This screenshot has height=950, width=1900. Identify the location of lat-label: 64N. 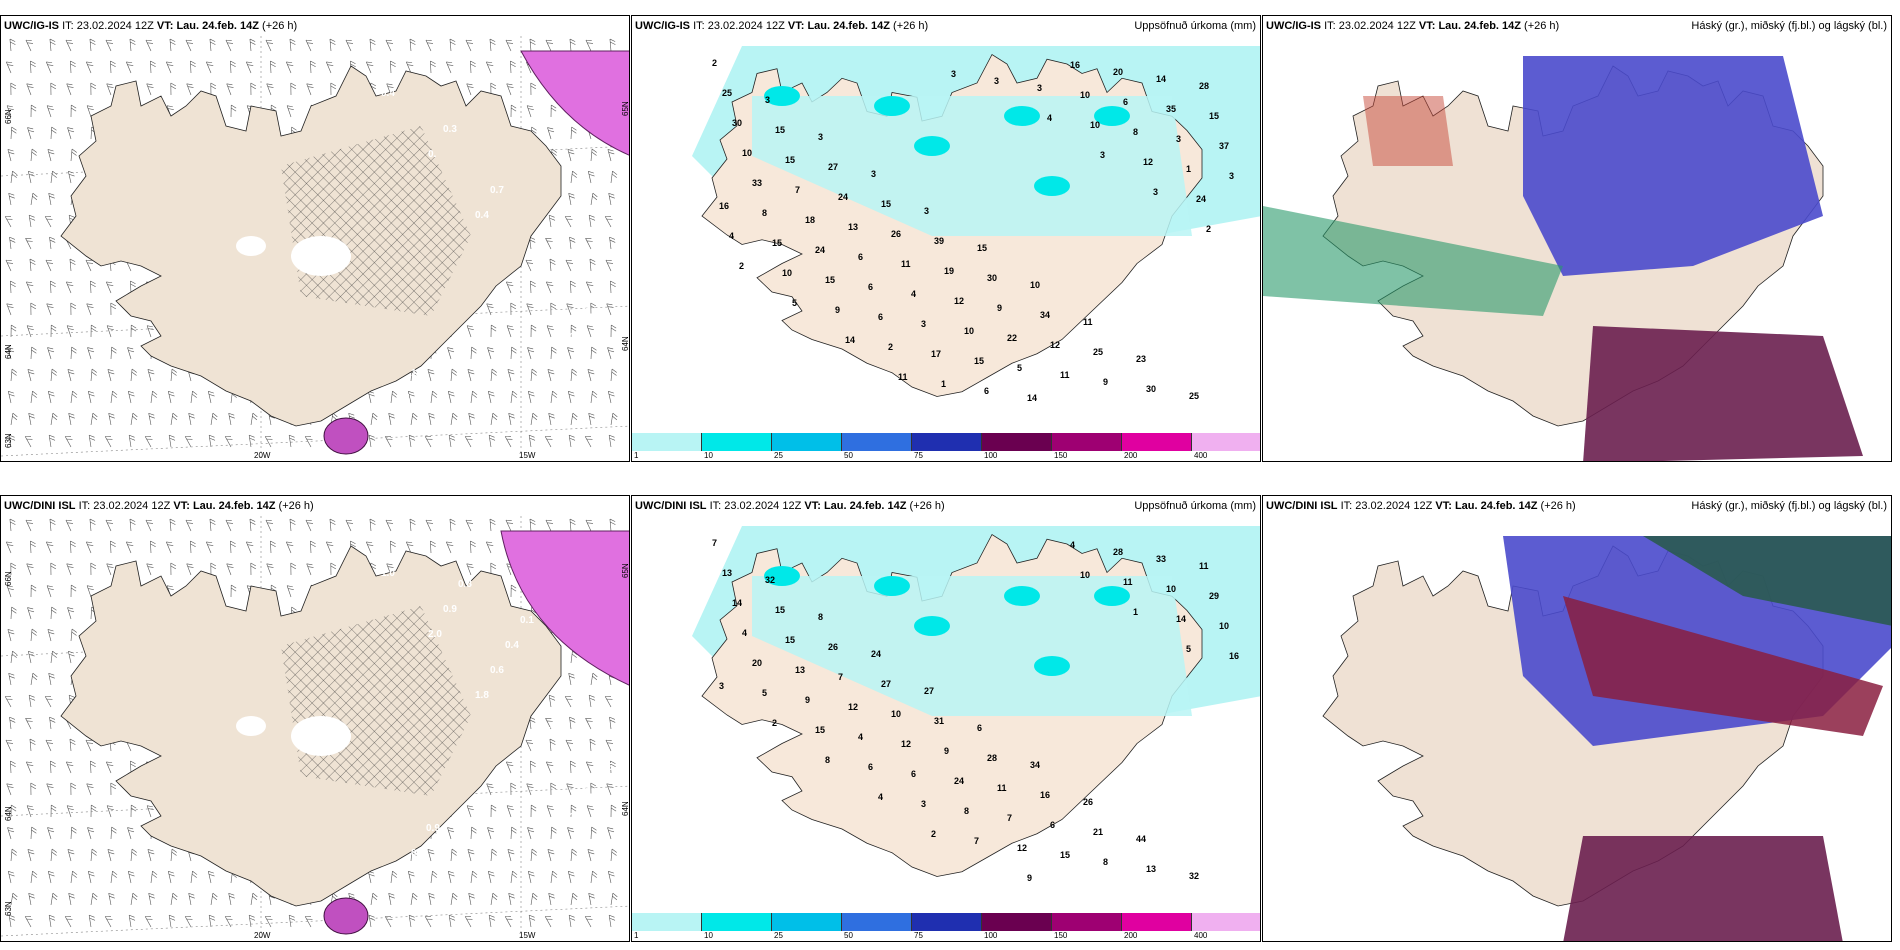
(8, 351).